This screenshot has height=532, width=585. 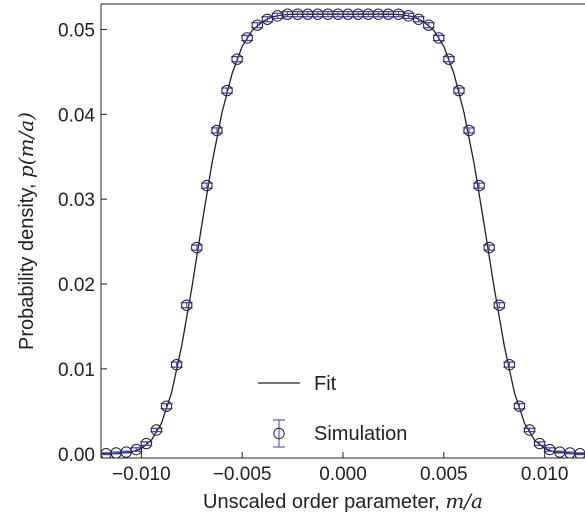 I want to click on x-axis-ticks: −0.010 −0.005 0.000 0.005 0.010, so click(x=340, y=468).